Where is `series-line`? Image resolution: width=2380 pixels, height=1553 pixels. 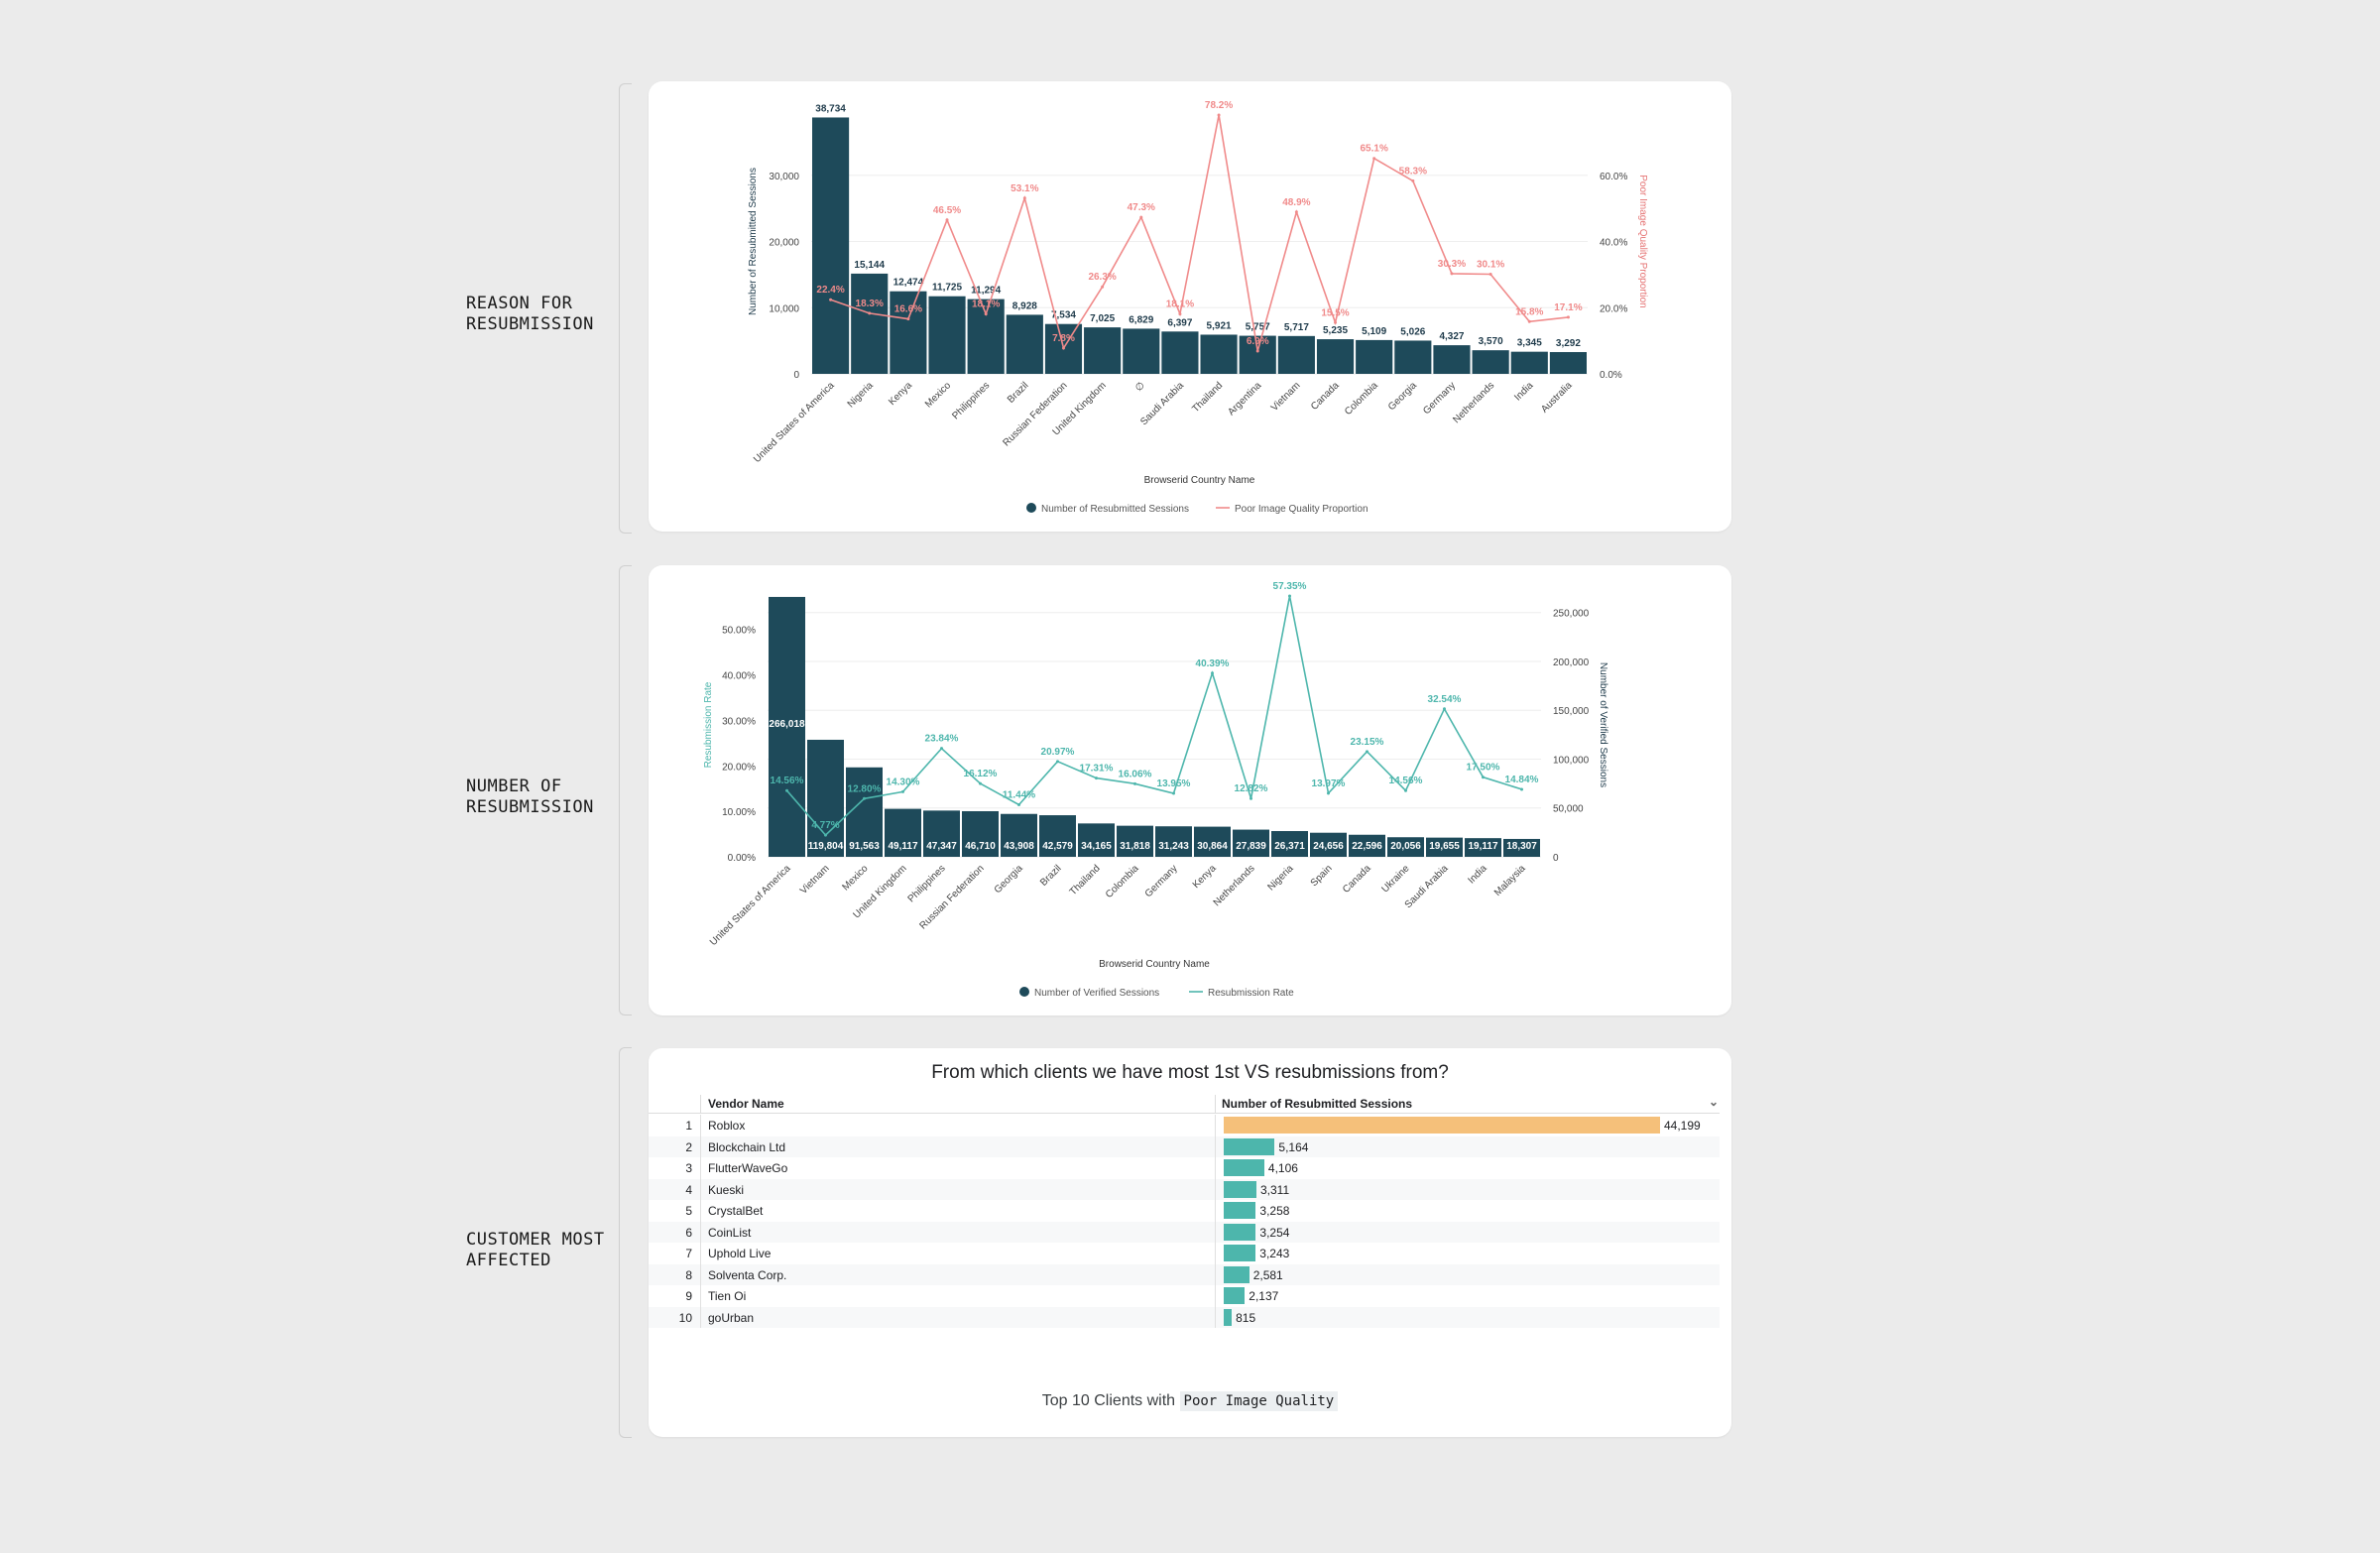 series-line is located at coordinates (1153, 716).